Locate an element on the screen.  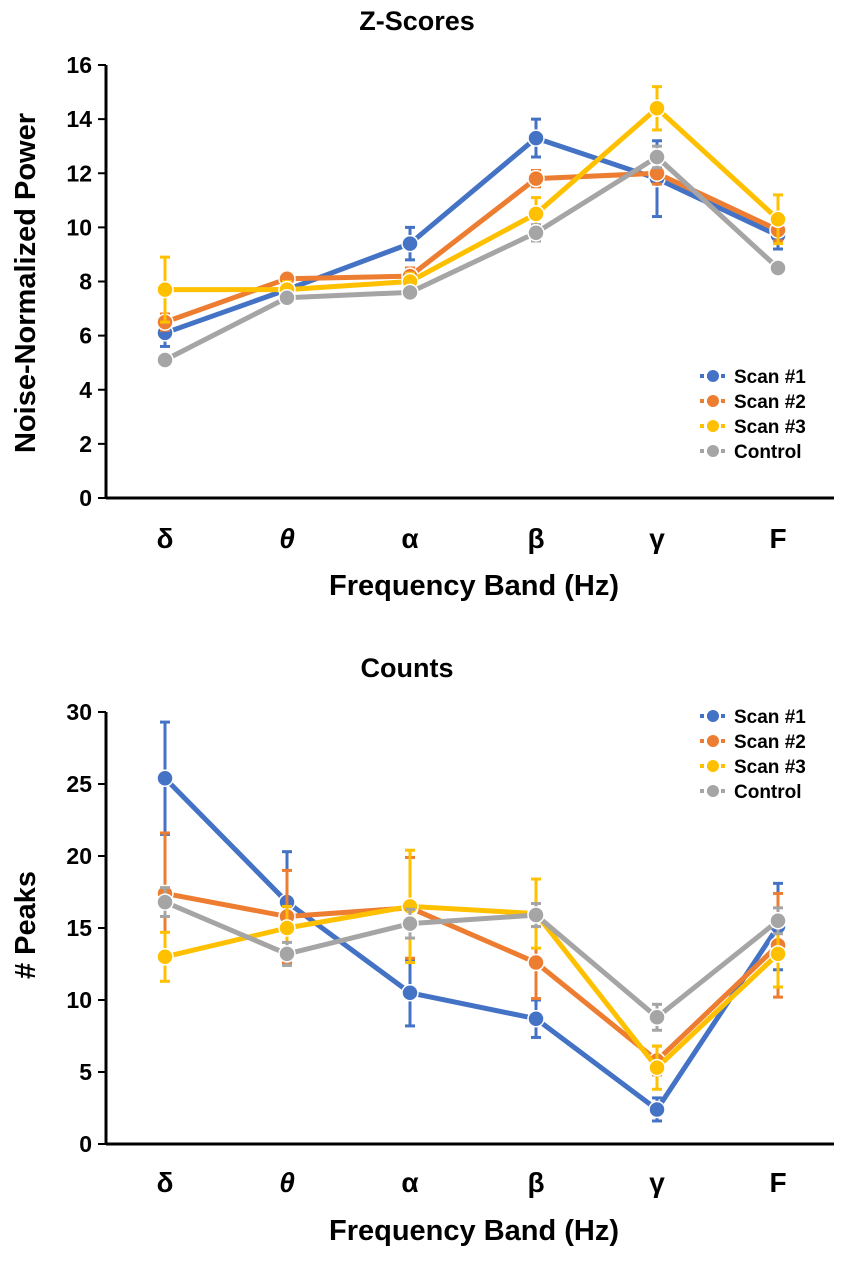
y-tick-label: 25 is located at coordinates (79, 784).